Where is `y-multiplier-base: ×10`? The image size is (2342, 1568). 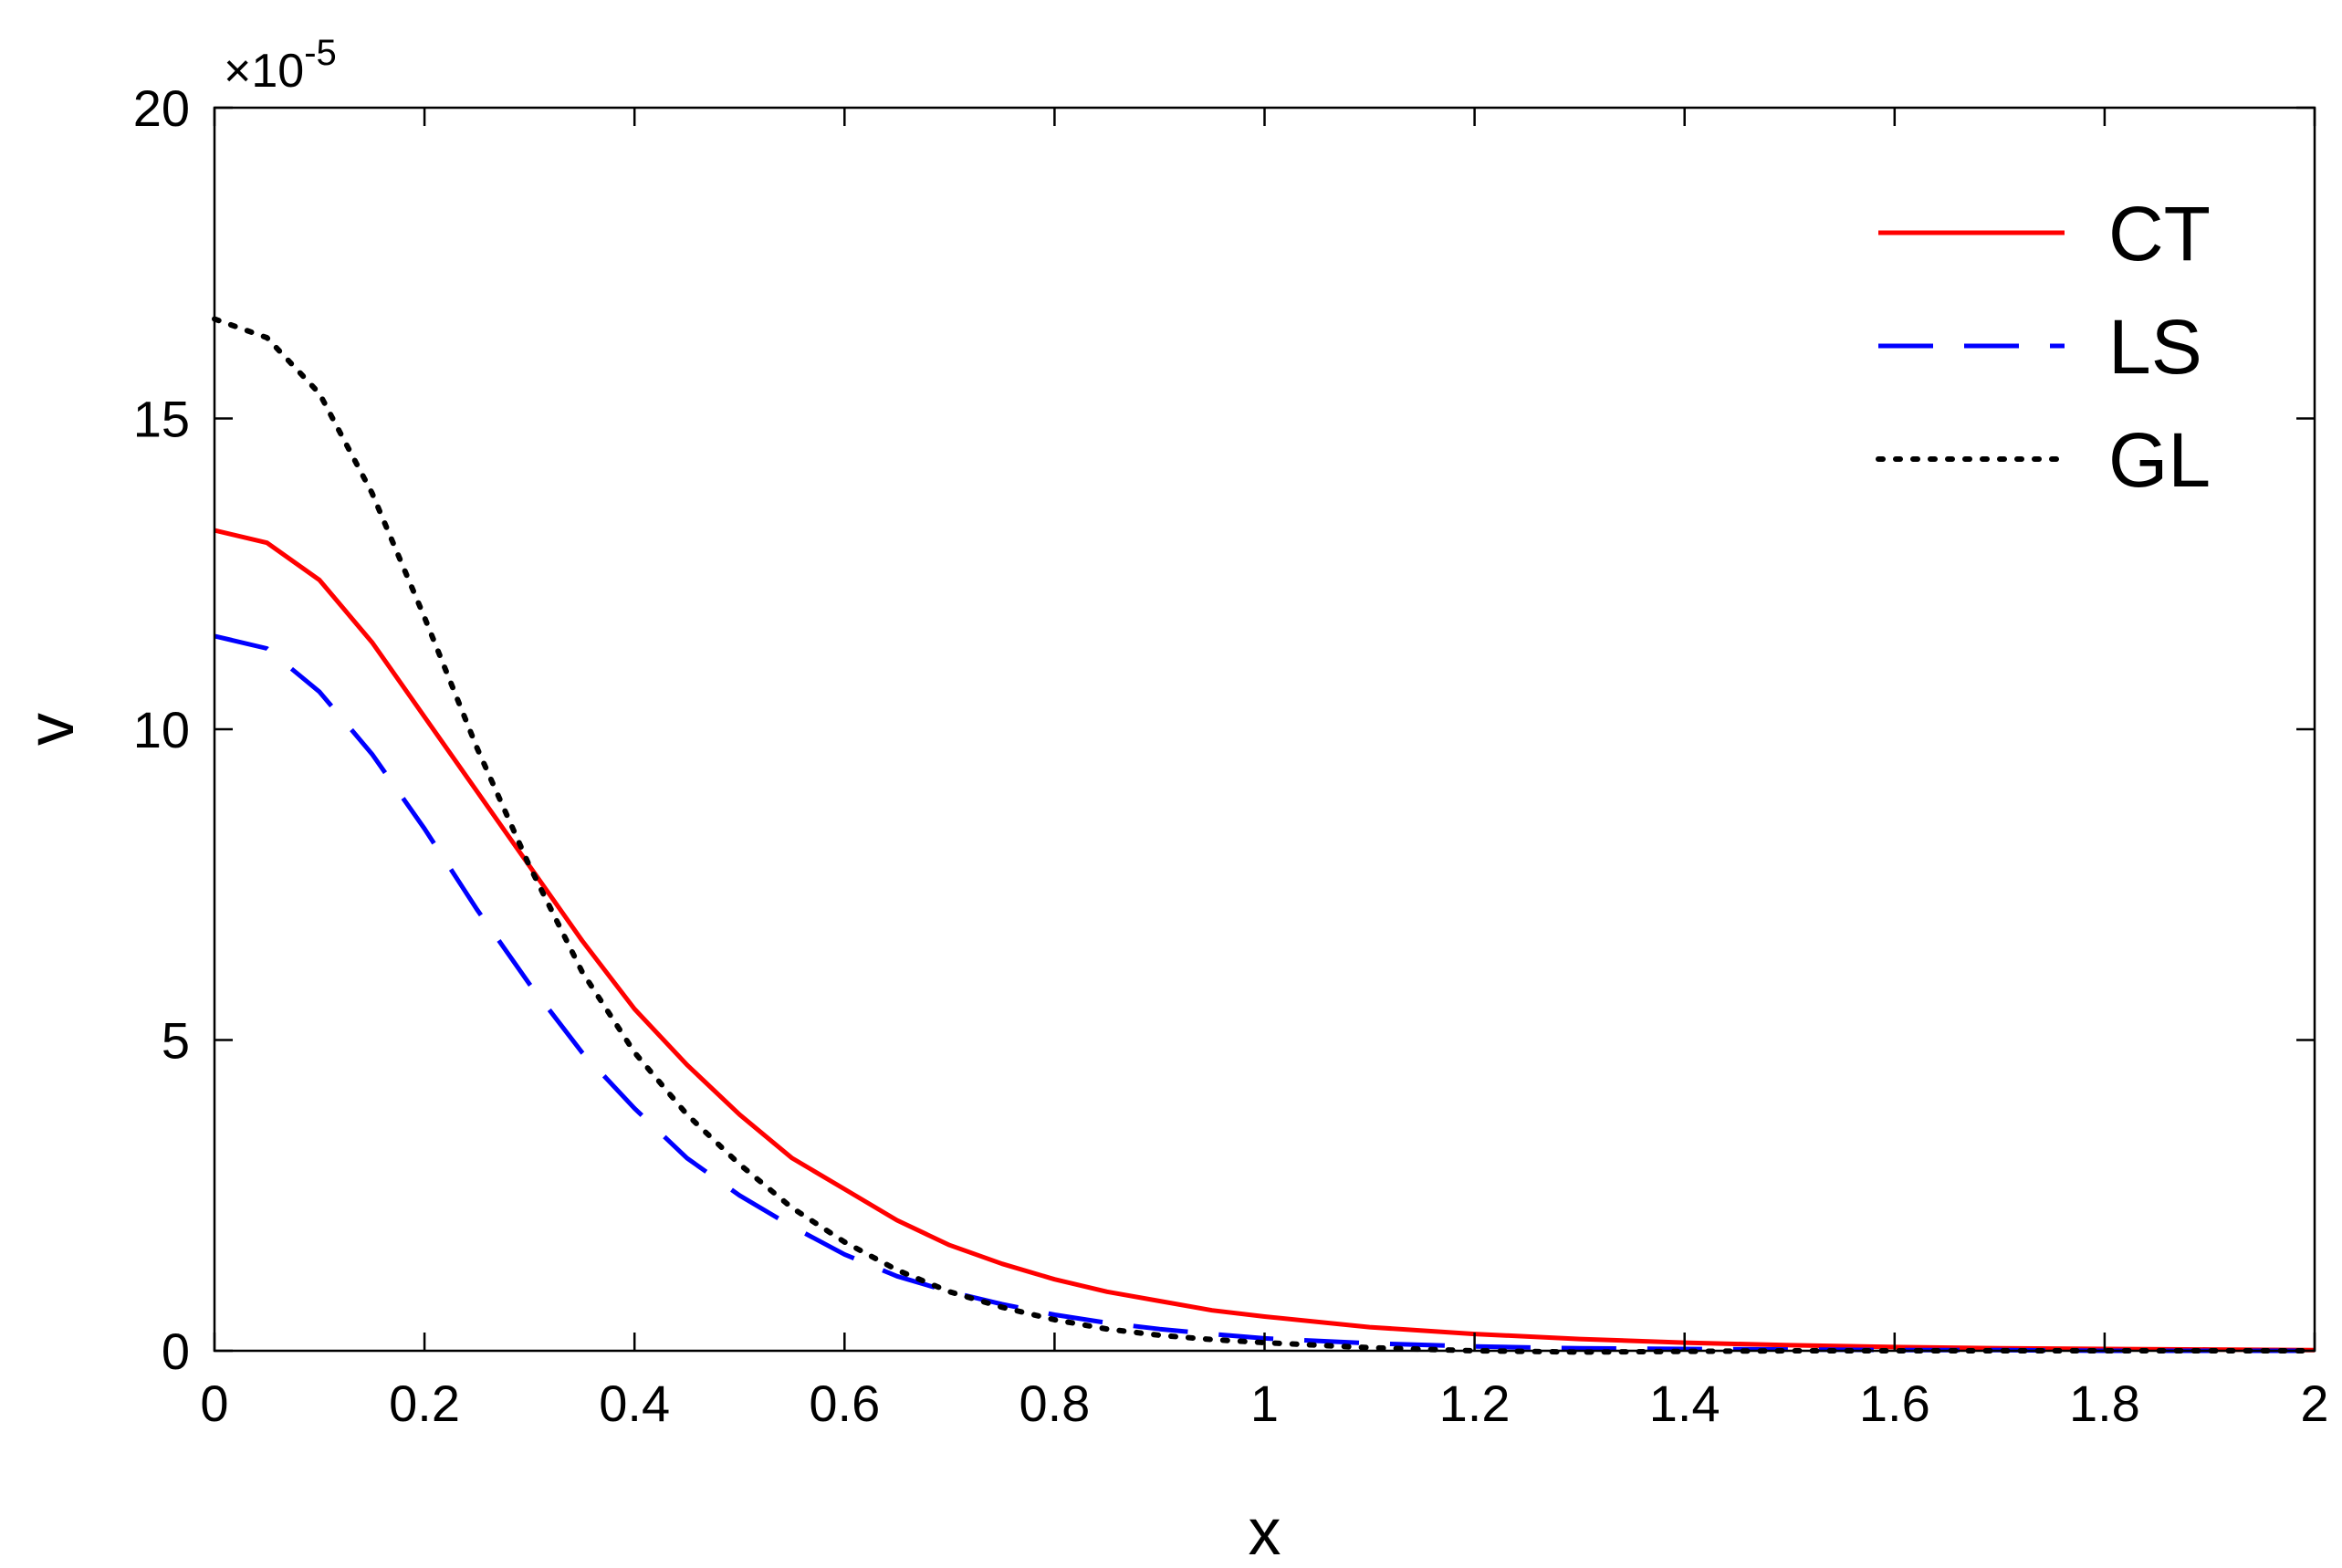
y-multiplier-base: ×10 is located at coordinates (264, 71).